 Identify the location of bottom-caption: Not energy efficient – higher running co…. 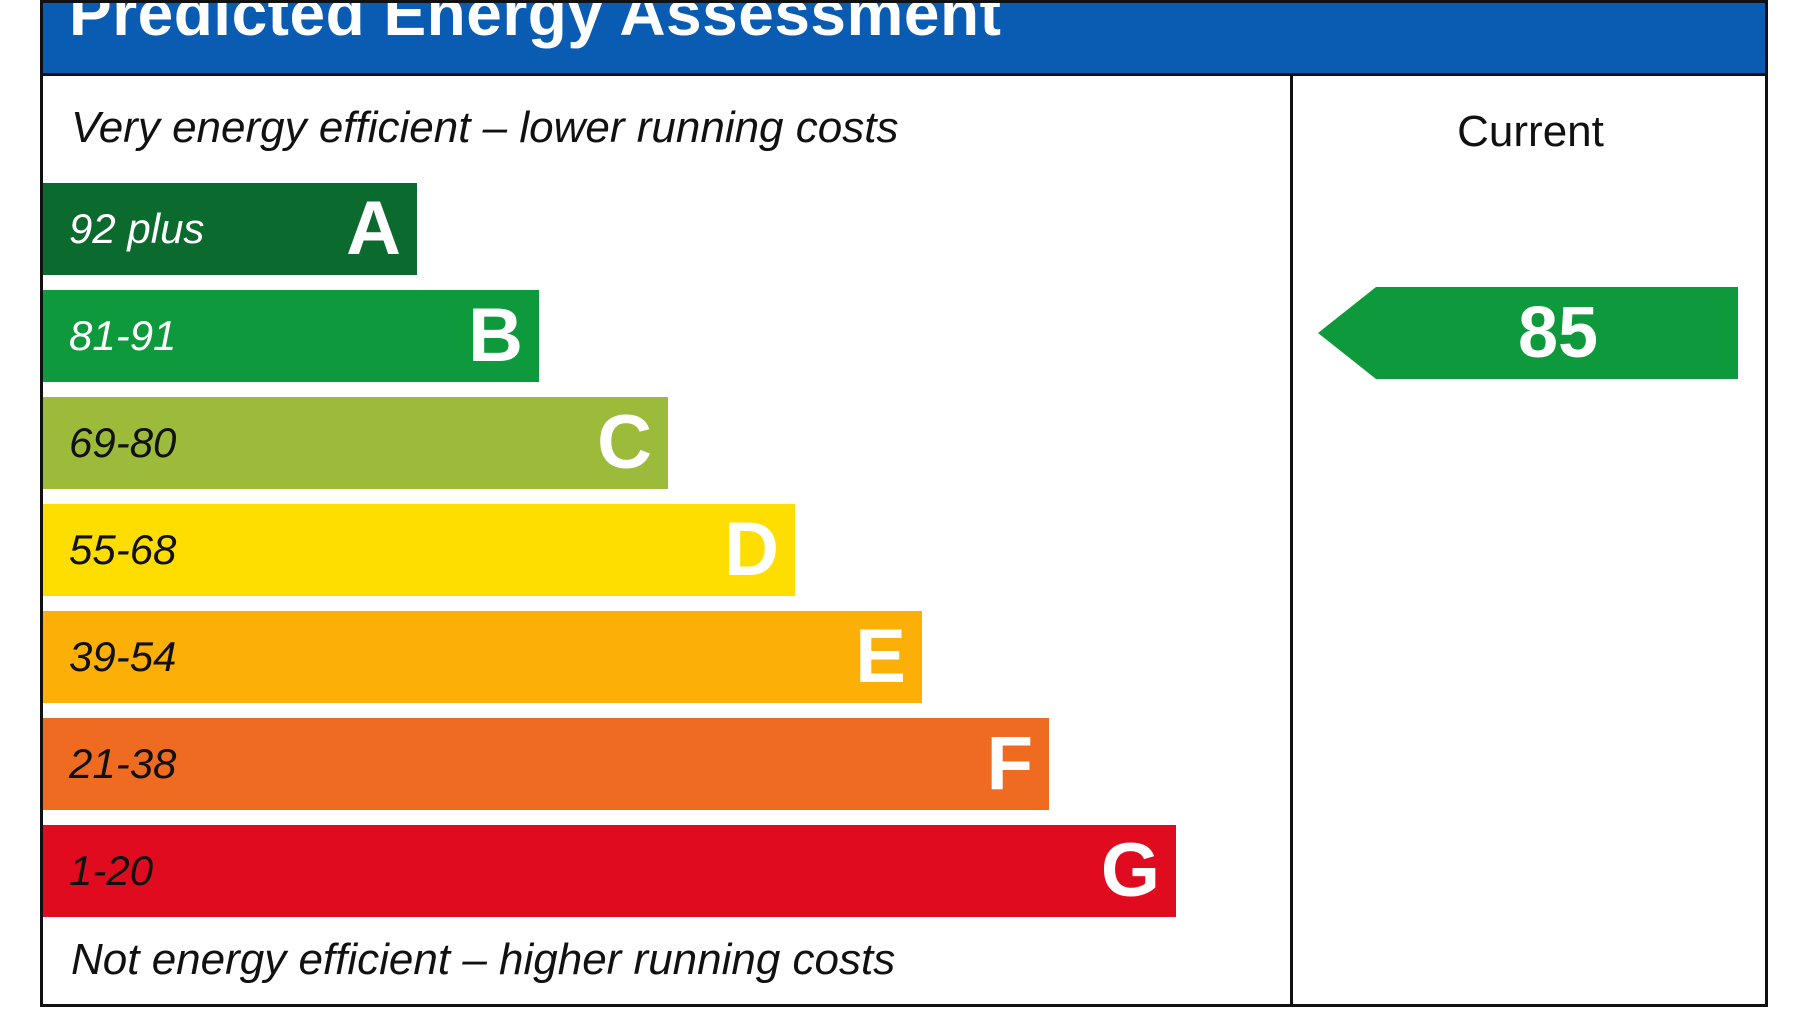
(483, 959).